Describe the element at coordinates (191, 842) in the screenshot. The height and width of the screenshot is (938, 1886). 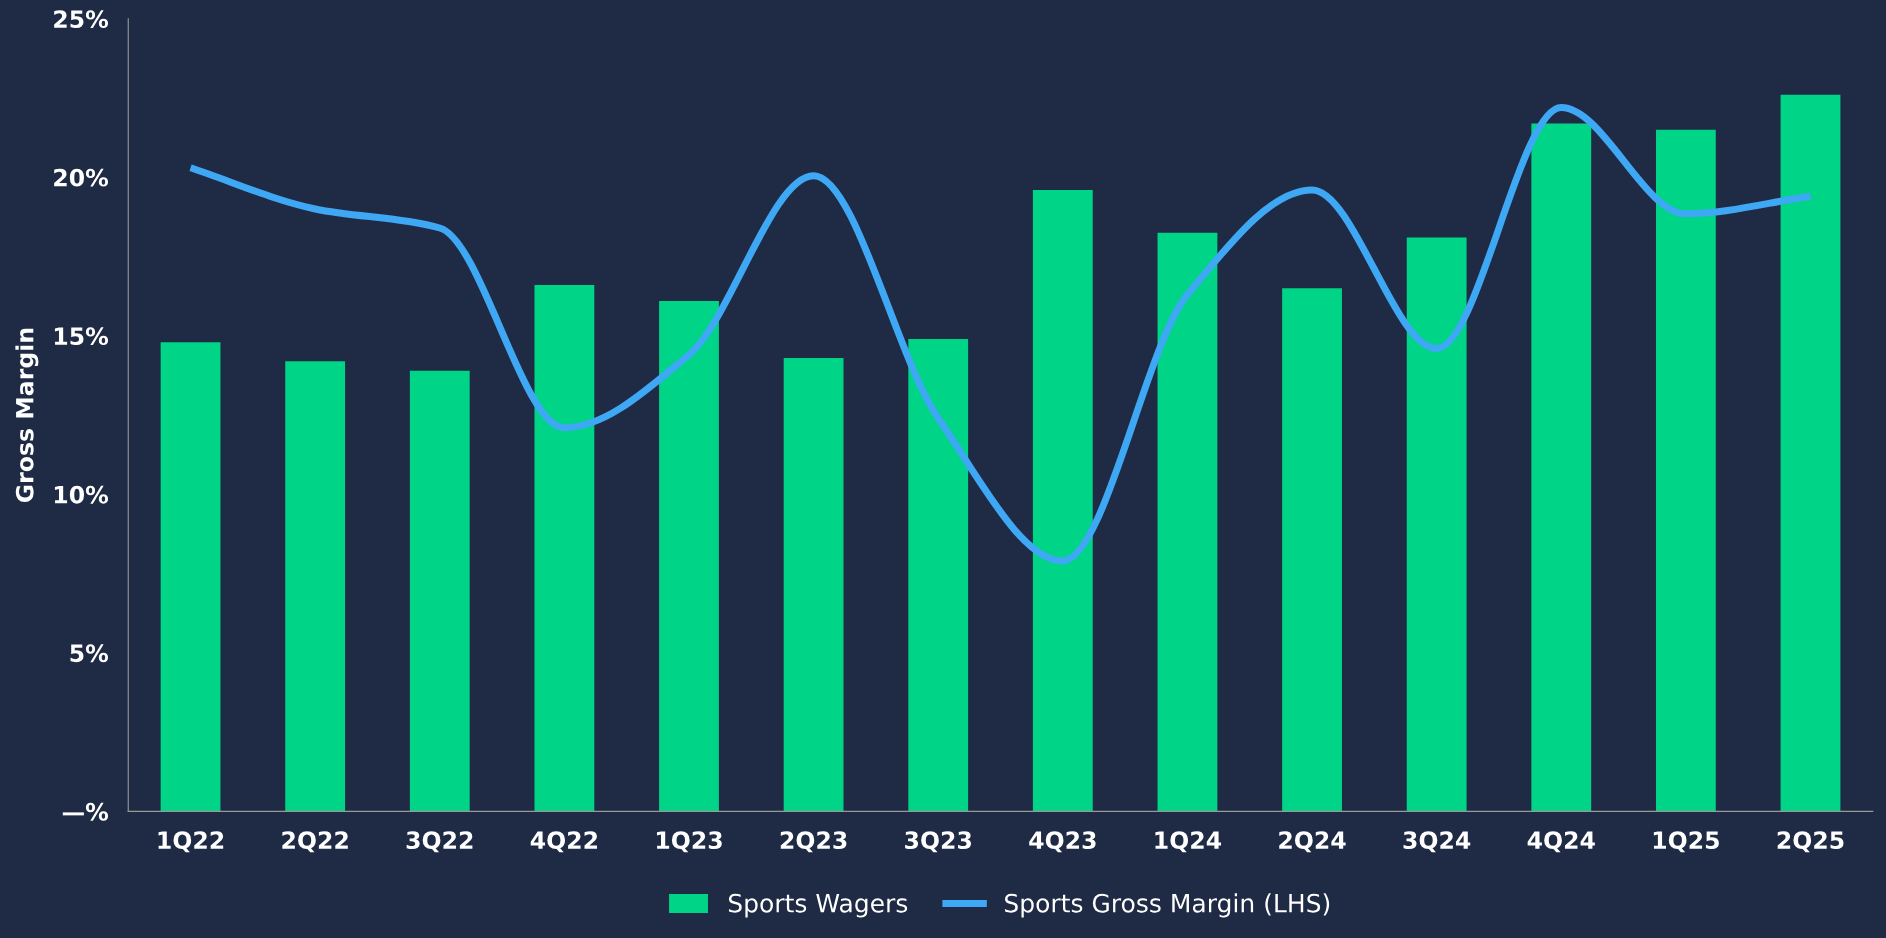
I see `x-tick-label: 1Q22` at that location.